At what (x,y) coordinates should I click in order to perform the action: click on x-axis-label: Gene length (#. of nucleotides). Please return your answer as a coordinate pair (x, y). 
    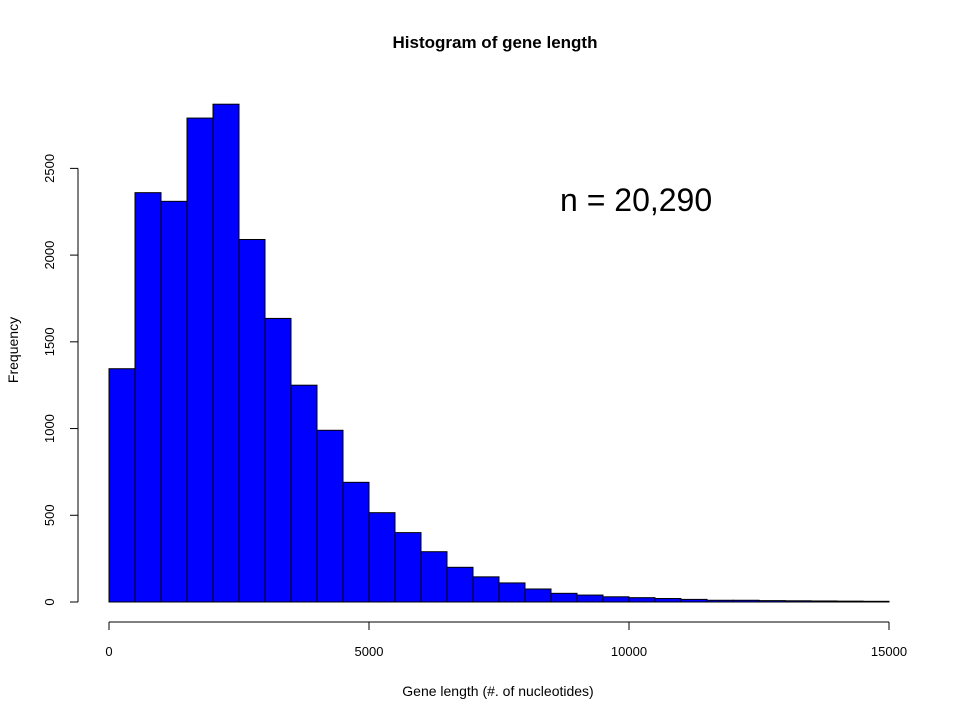
    Looking at the image, I should click on (497, 691).